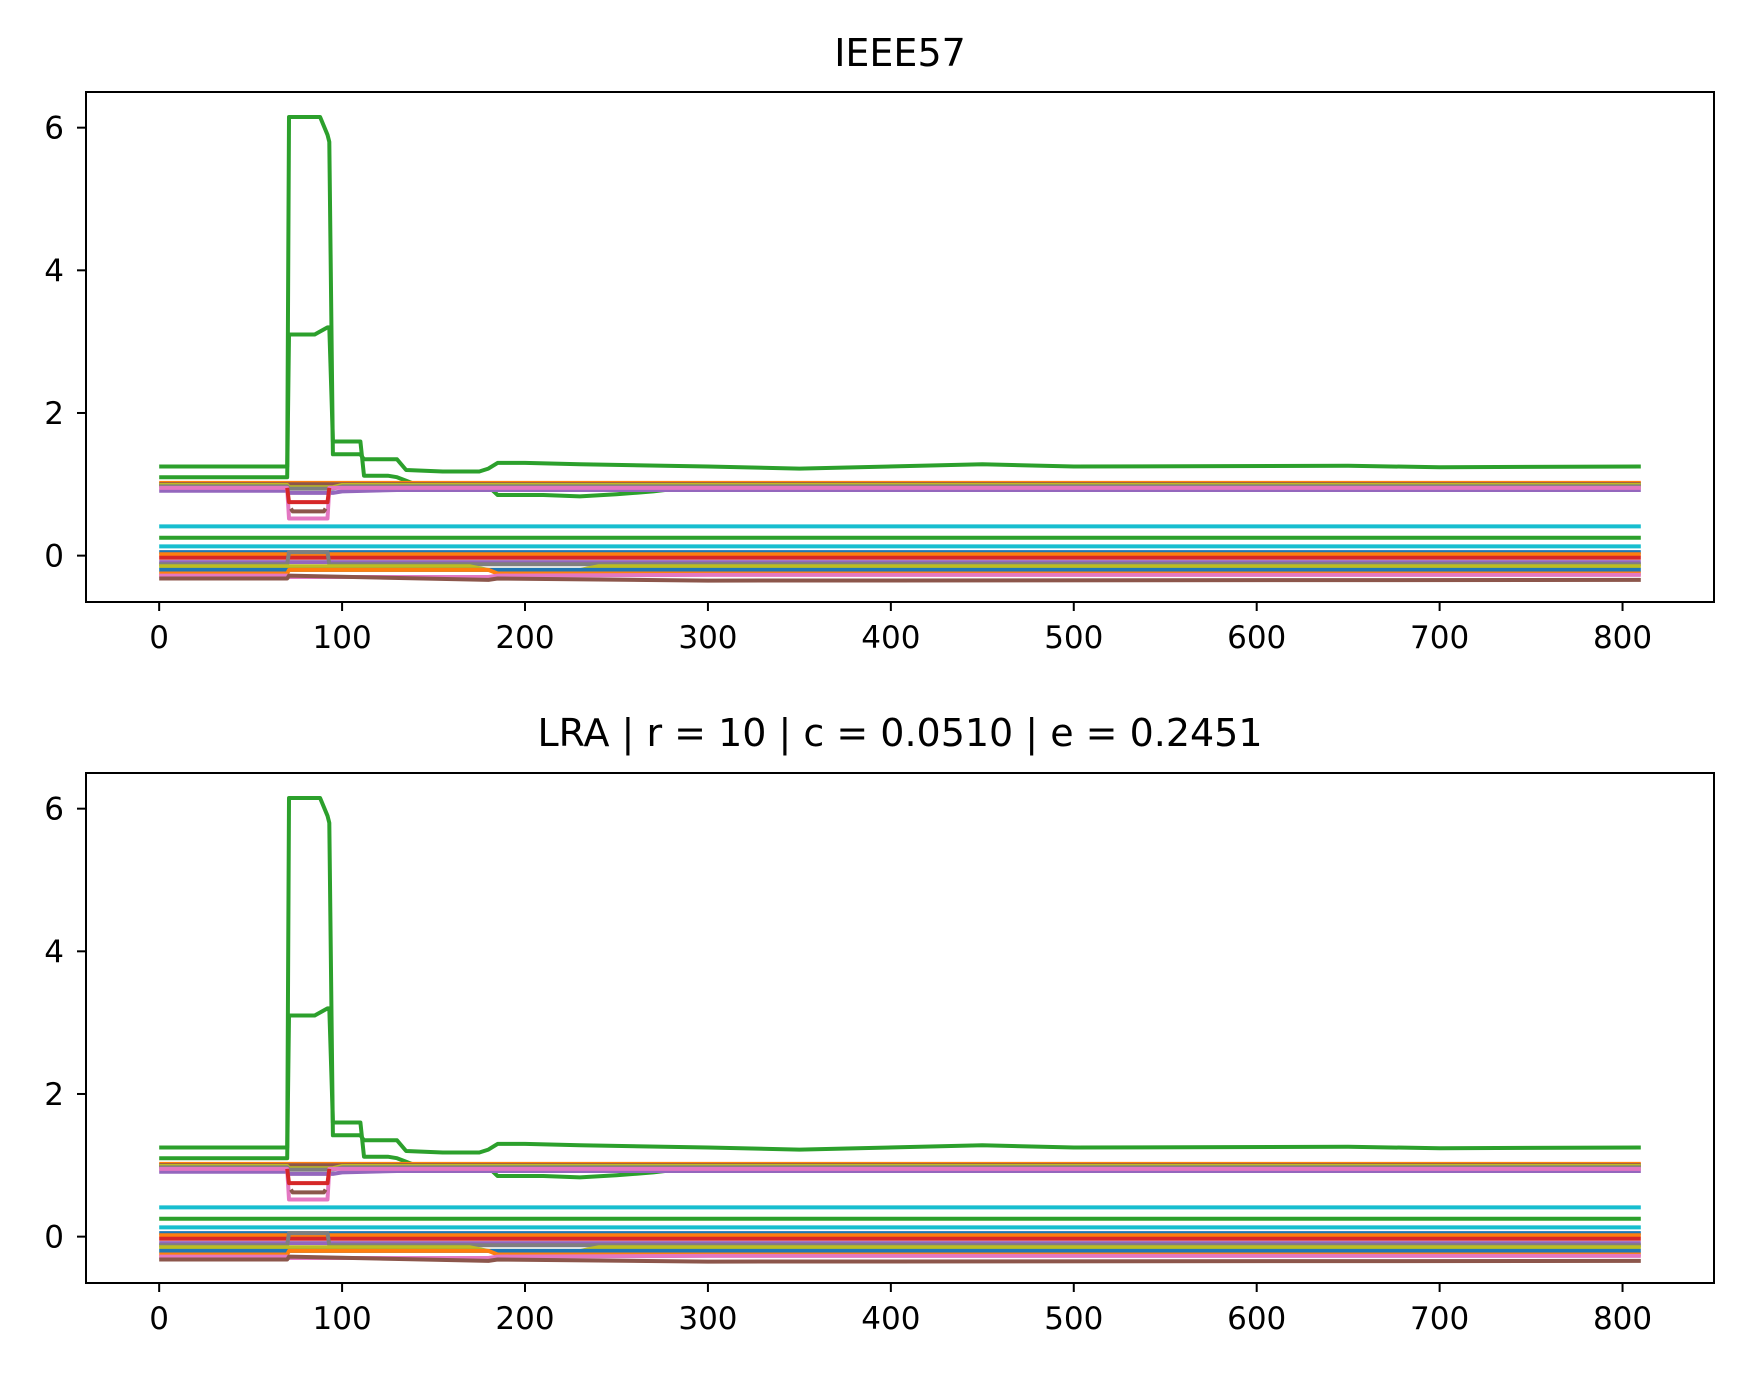  I want to click on chart-title: LRA | r = 10 | c = 0.0510 | e = 0.2451, so click(899, 733).